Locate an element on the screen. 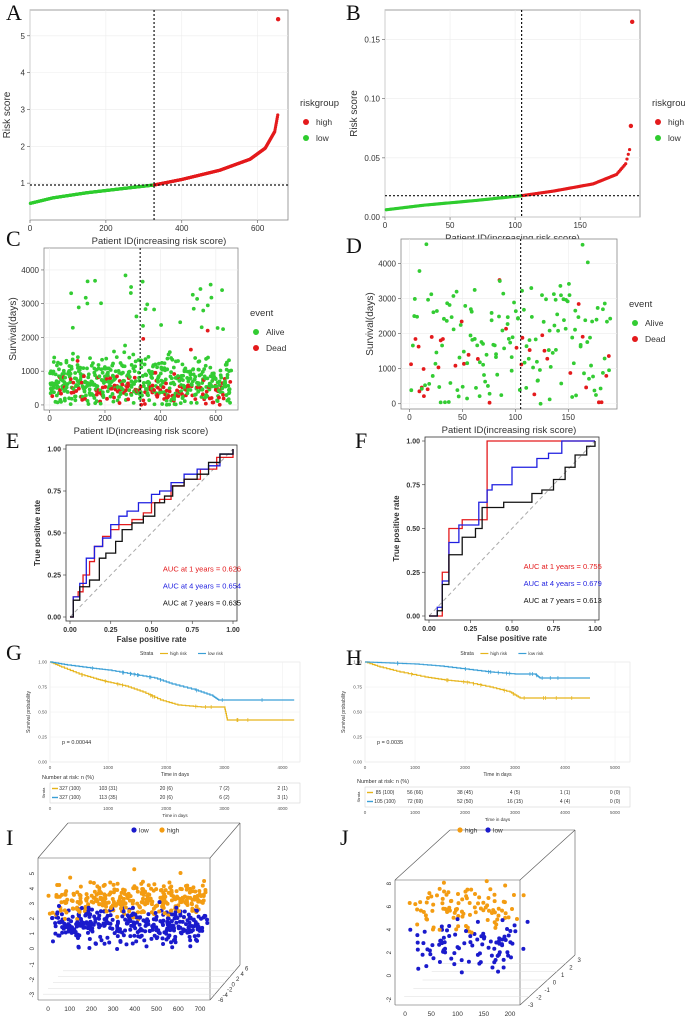 The width and height of the screenshot is (685, 1019). plot-panel-border is located at coordinates (141, 329).